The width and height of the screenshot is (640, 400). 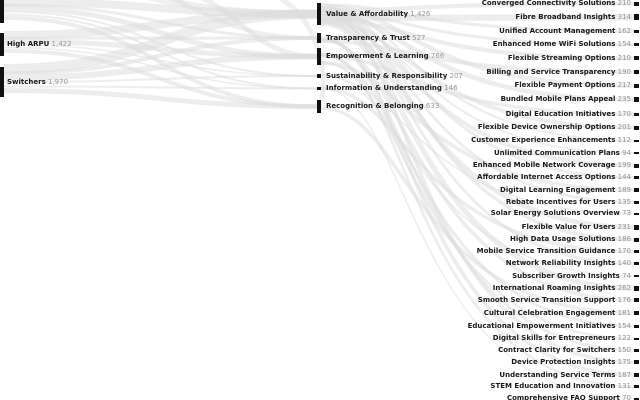 I want to click on node-title: Transparency & Trust, so click(x=368, y=37).